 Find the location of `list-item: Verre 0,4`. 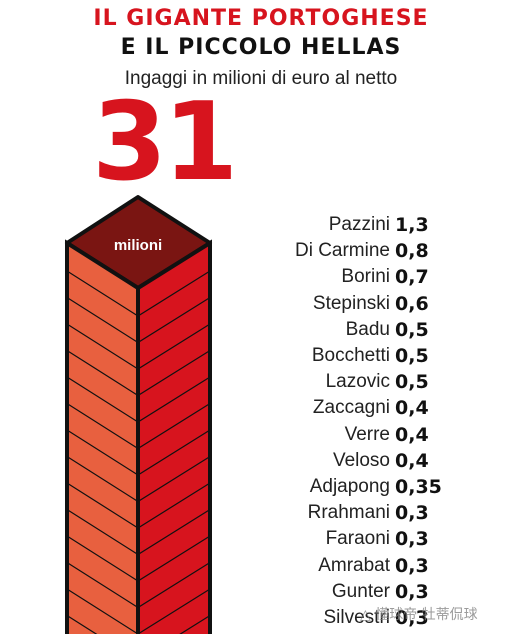

list-item: Verre 0,4 is located at coordinates (261, 435).